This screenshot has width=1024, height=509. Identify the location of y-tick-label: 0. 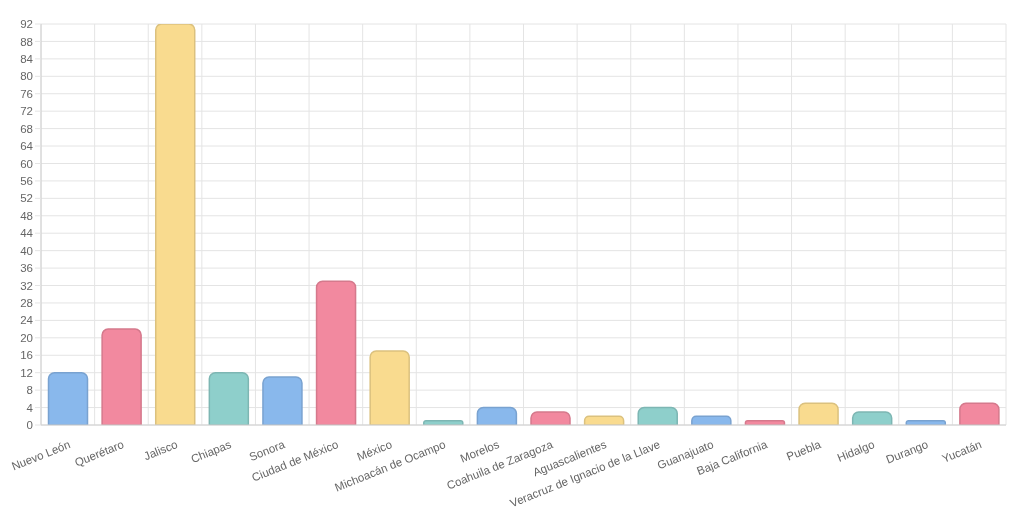
(29, 425).